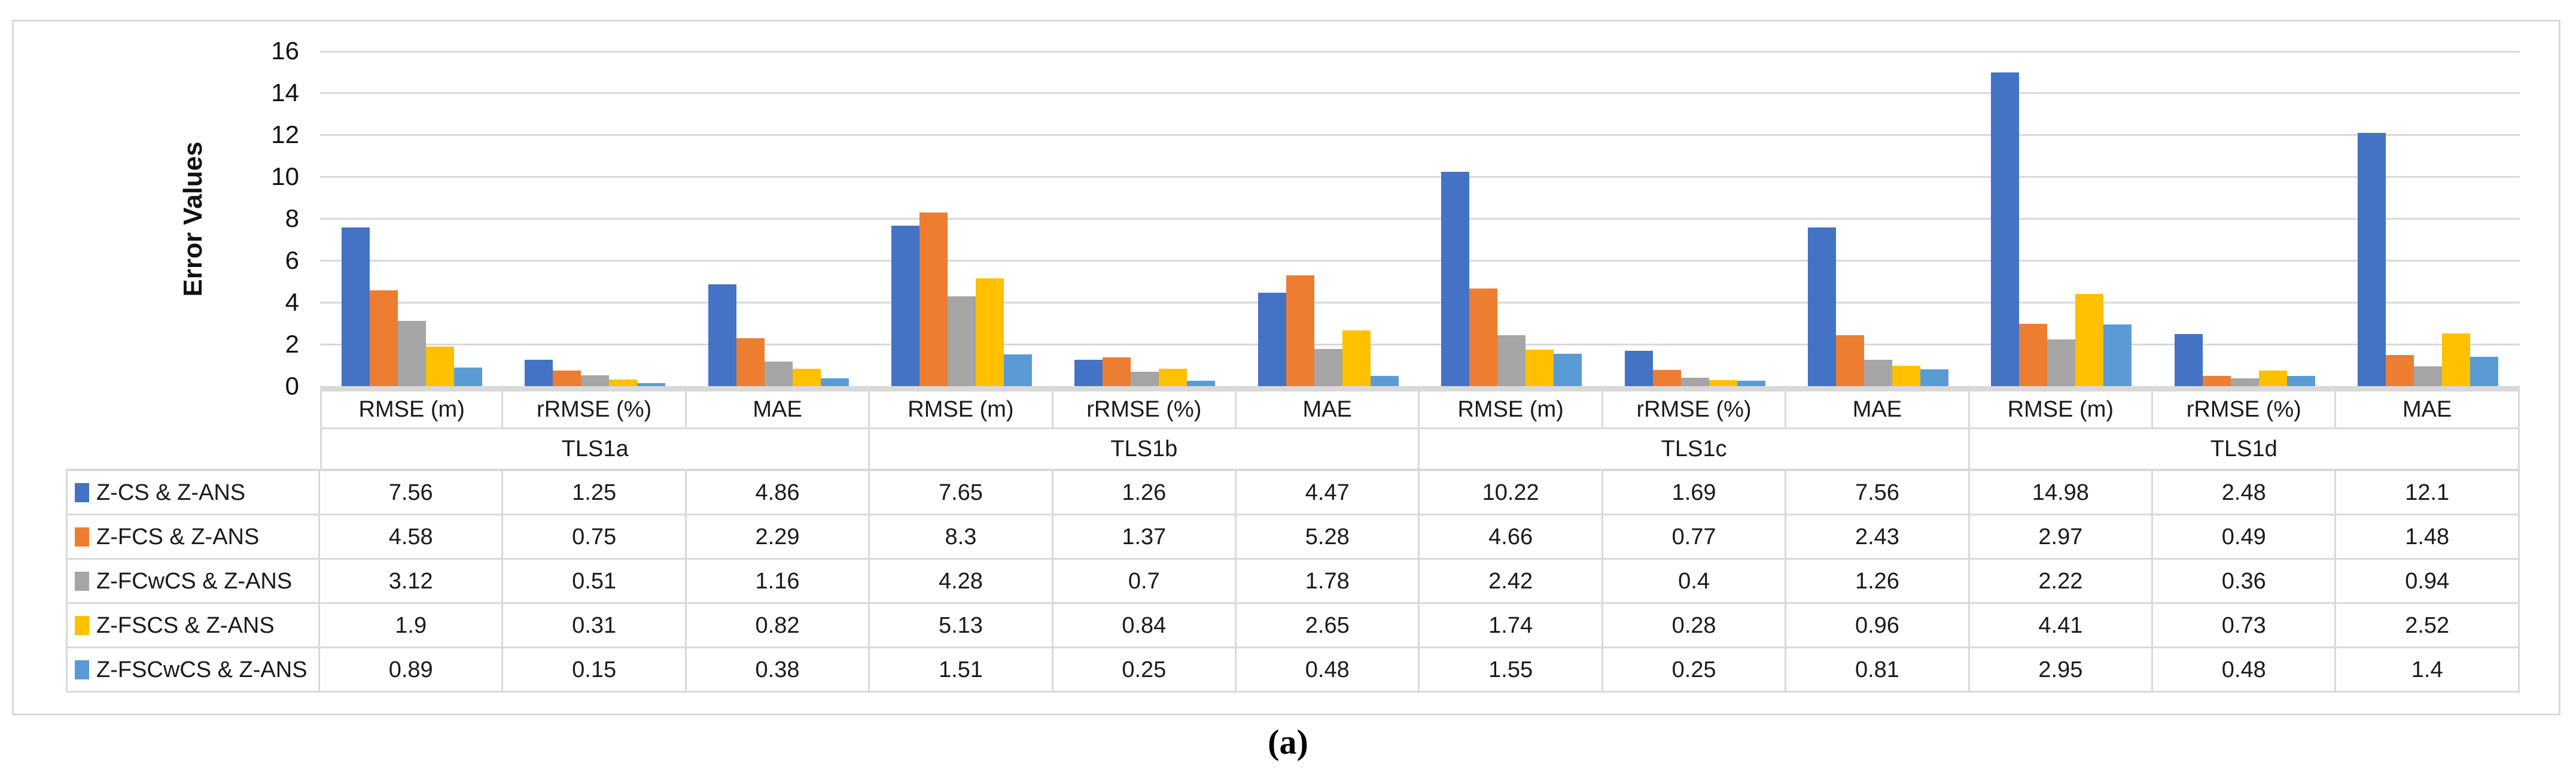  What do you see at coordinates (1878, 670) in the screenshot?
I see `value-cell: 0.81` at bounding box center [1878, 670].